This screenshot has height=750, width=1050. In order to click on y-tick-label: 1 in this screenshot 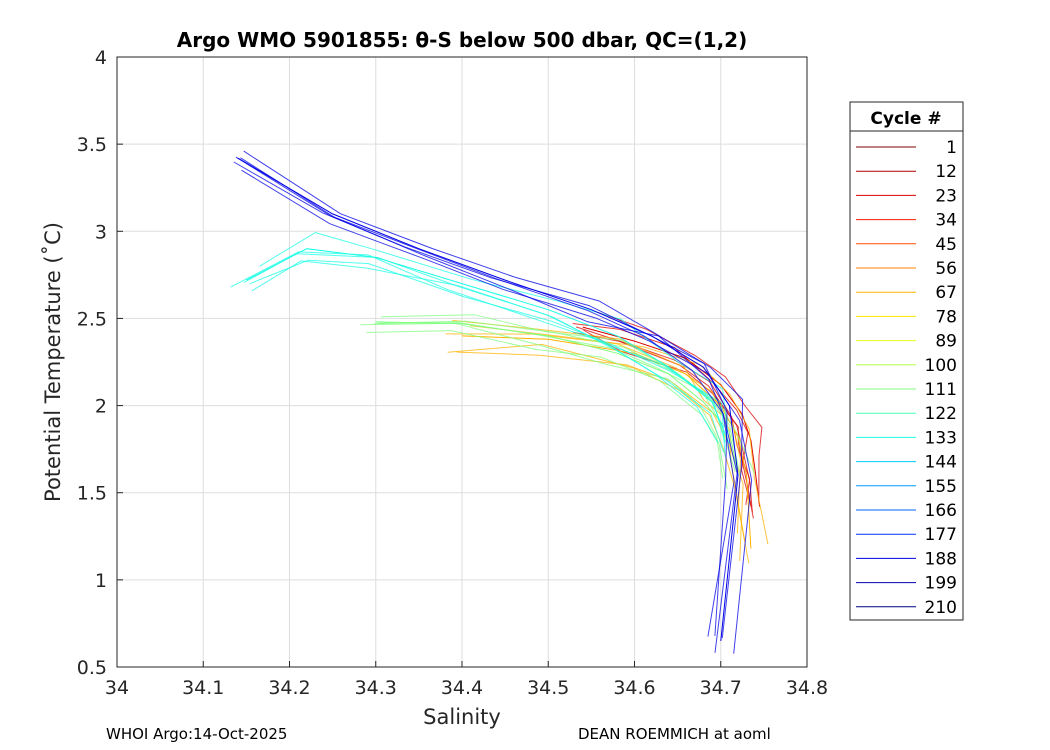, I will do `click(101, 581)`.